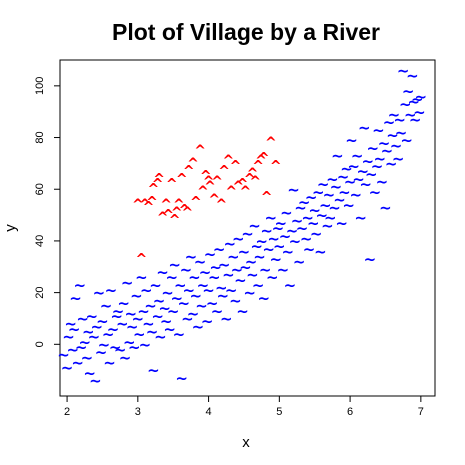 The image size is (465, 465). Describe the element at coordinates (40, 189) in the screenshot. I see `y-tick-label: 60` at that location.